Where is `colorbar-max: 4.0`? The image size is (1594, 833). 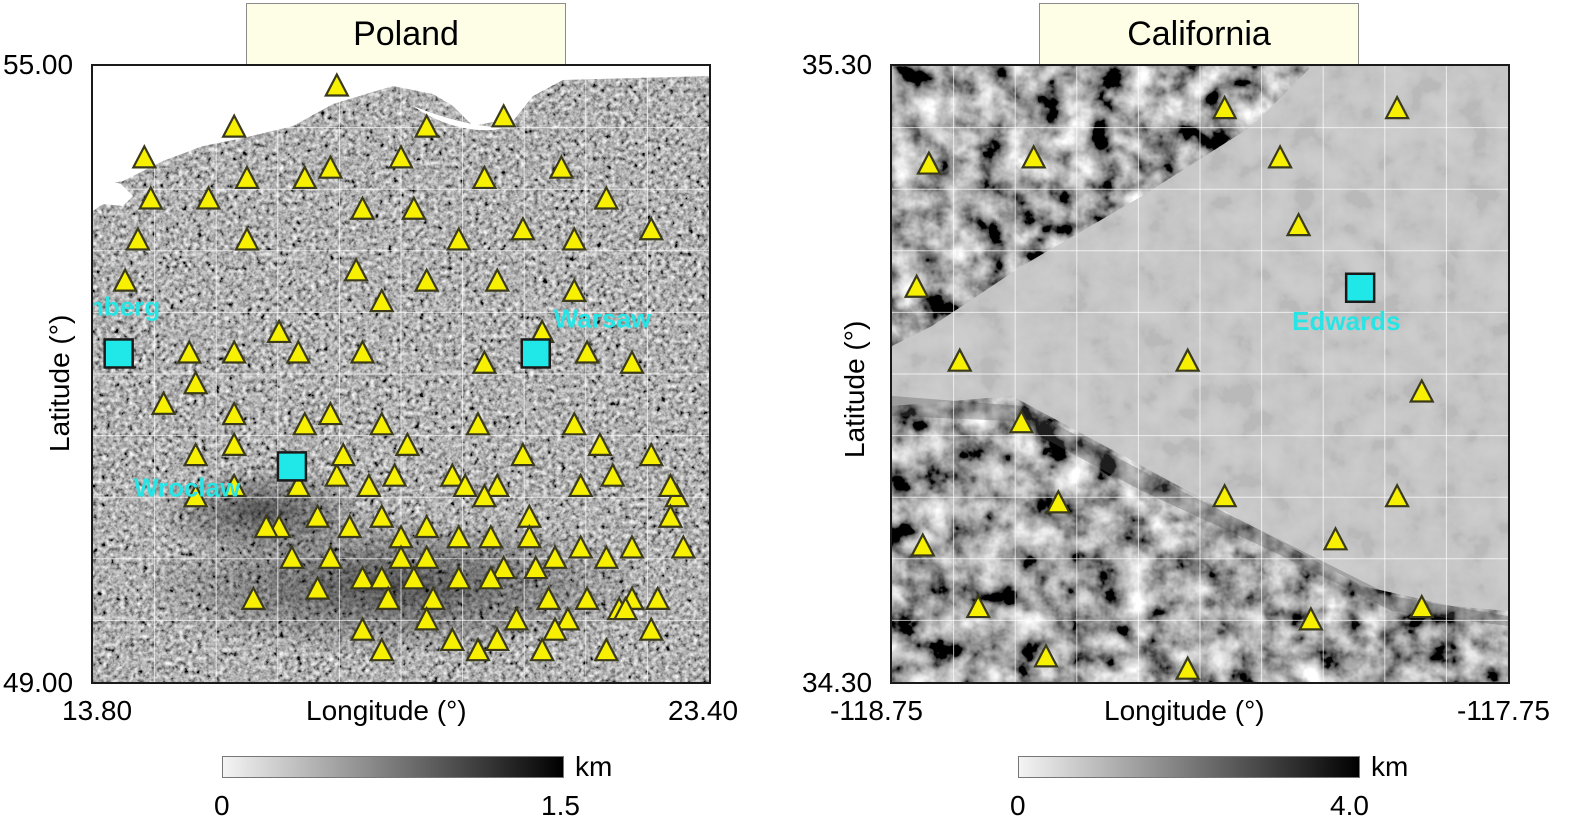 colorbar-max: 4.0 is located at coordinates (1349, 805).